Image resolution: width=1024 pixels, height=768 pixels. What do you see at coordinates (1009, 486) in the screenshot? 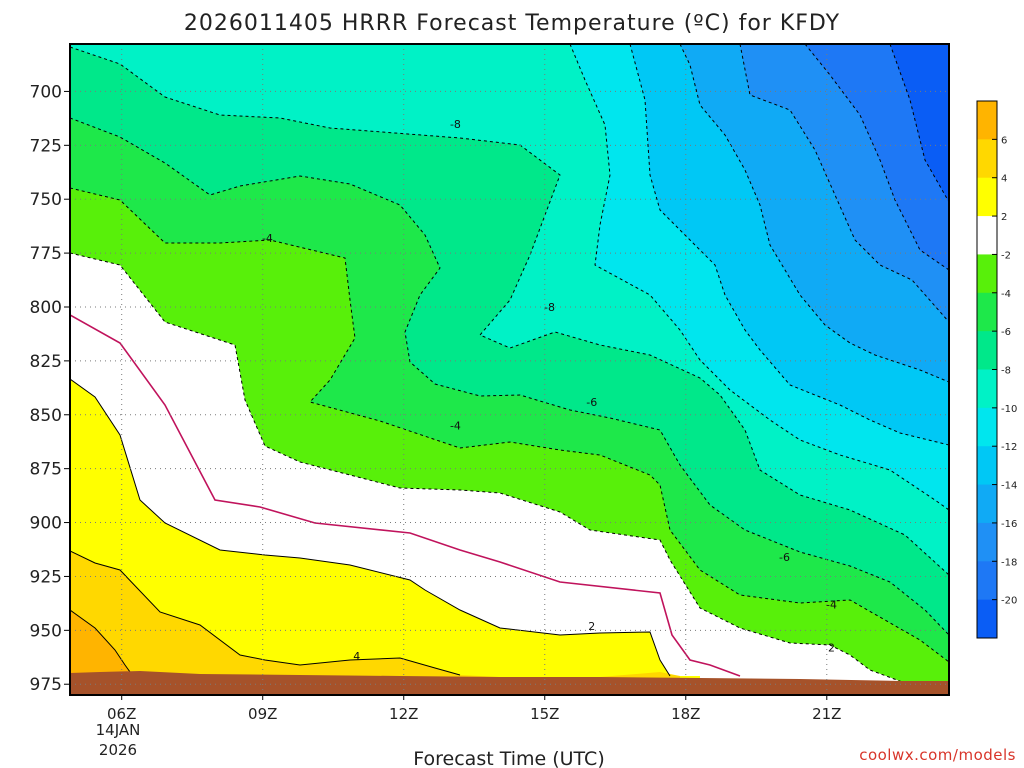
I see `colorbar-label--14: -14` at bounding box center [1009, 486].